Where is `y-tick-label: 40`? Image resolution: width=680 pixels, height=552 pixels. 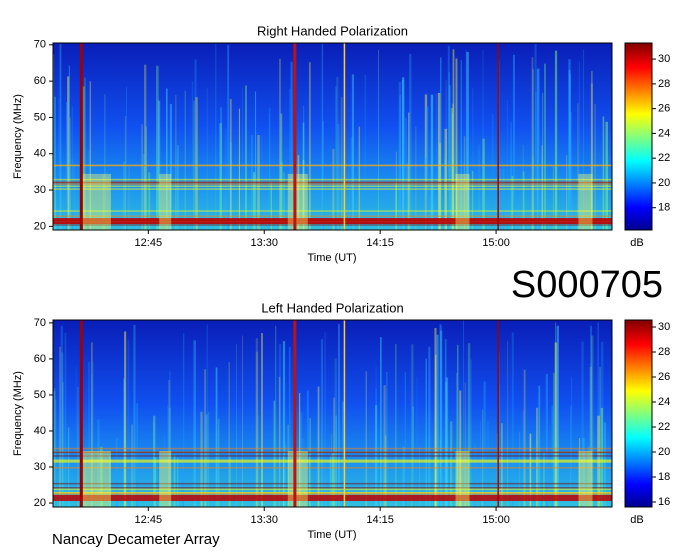 y-tick-label: 40 is located at coordinates (40, 154).